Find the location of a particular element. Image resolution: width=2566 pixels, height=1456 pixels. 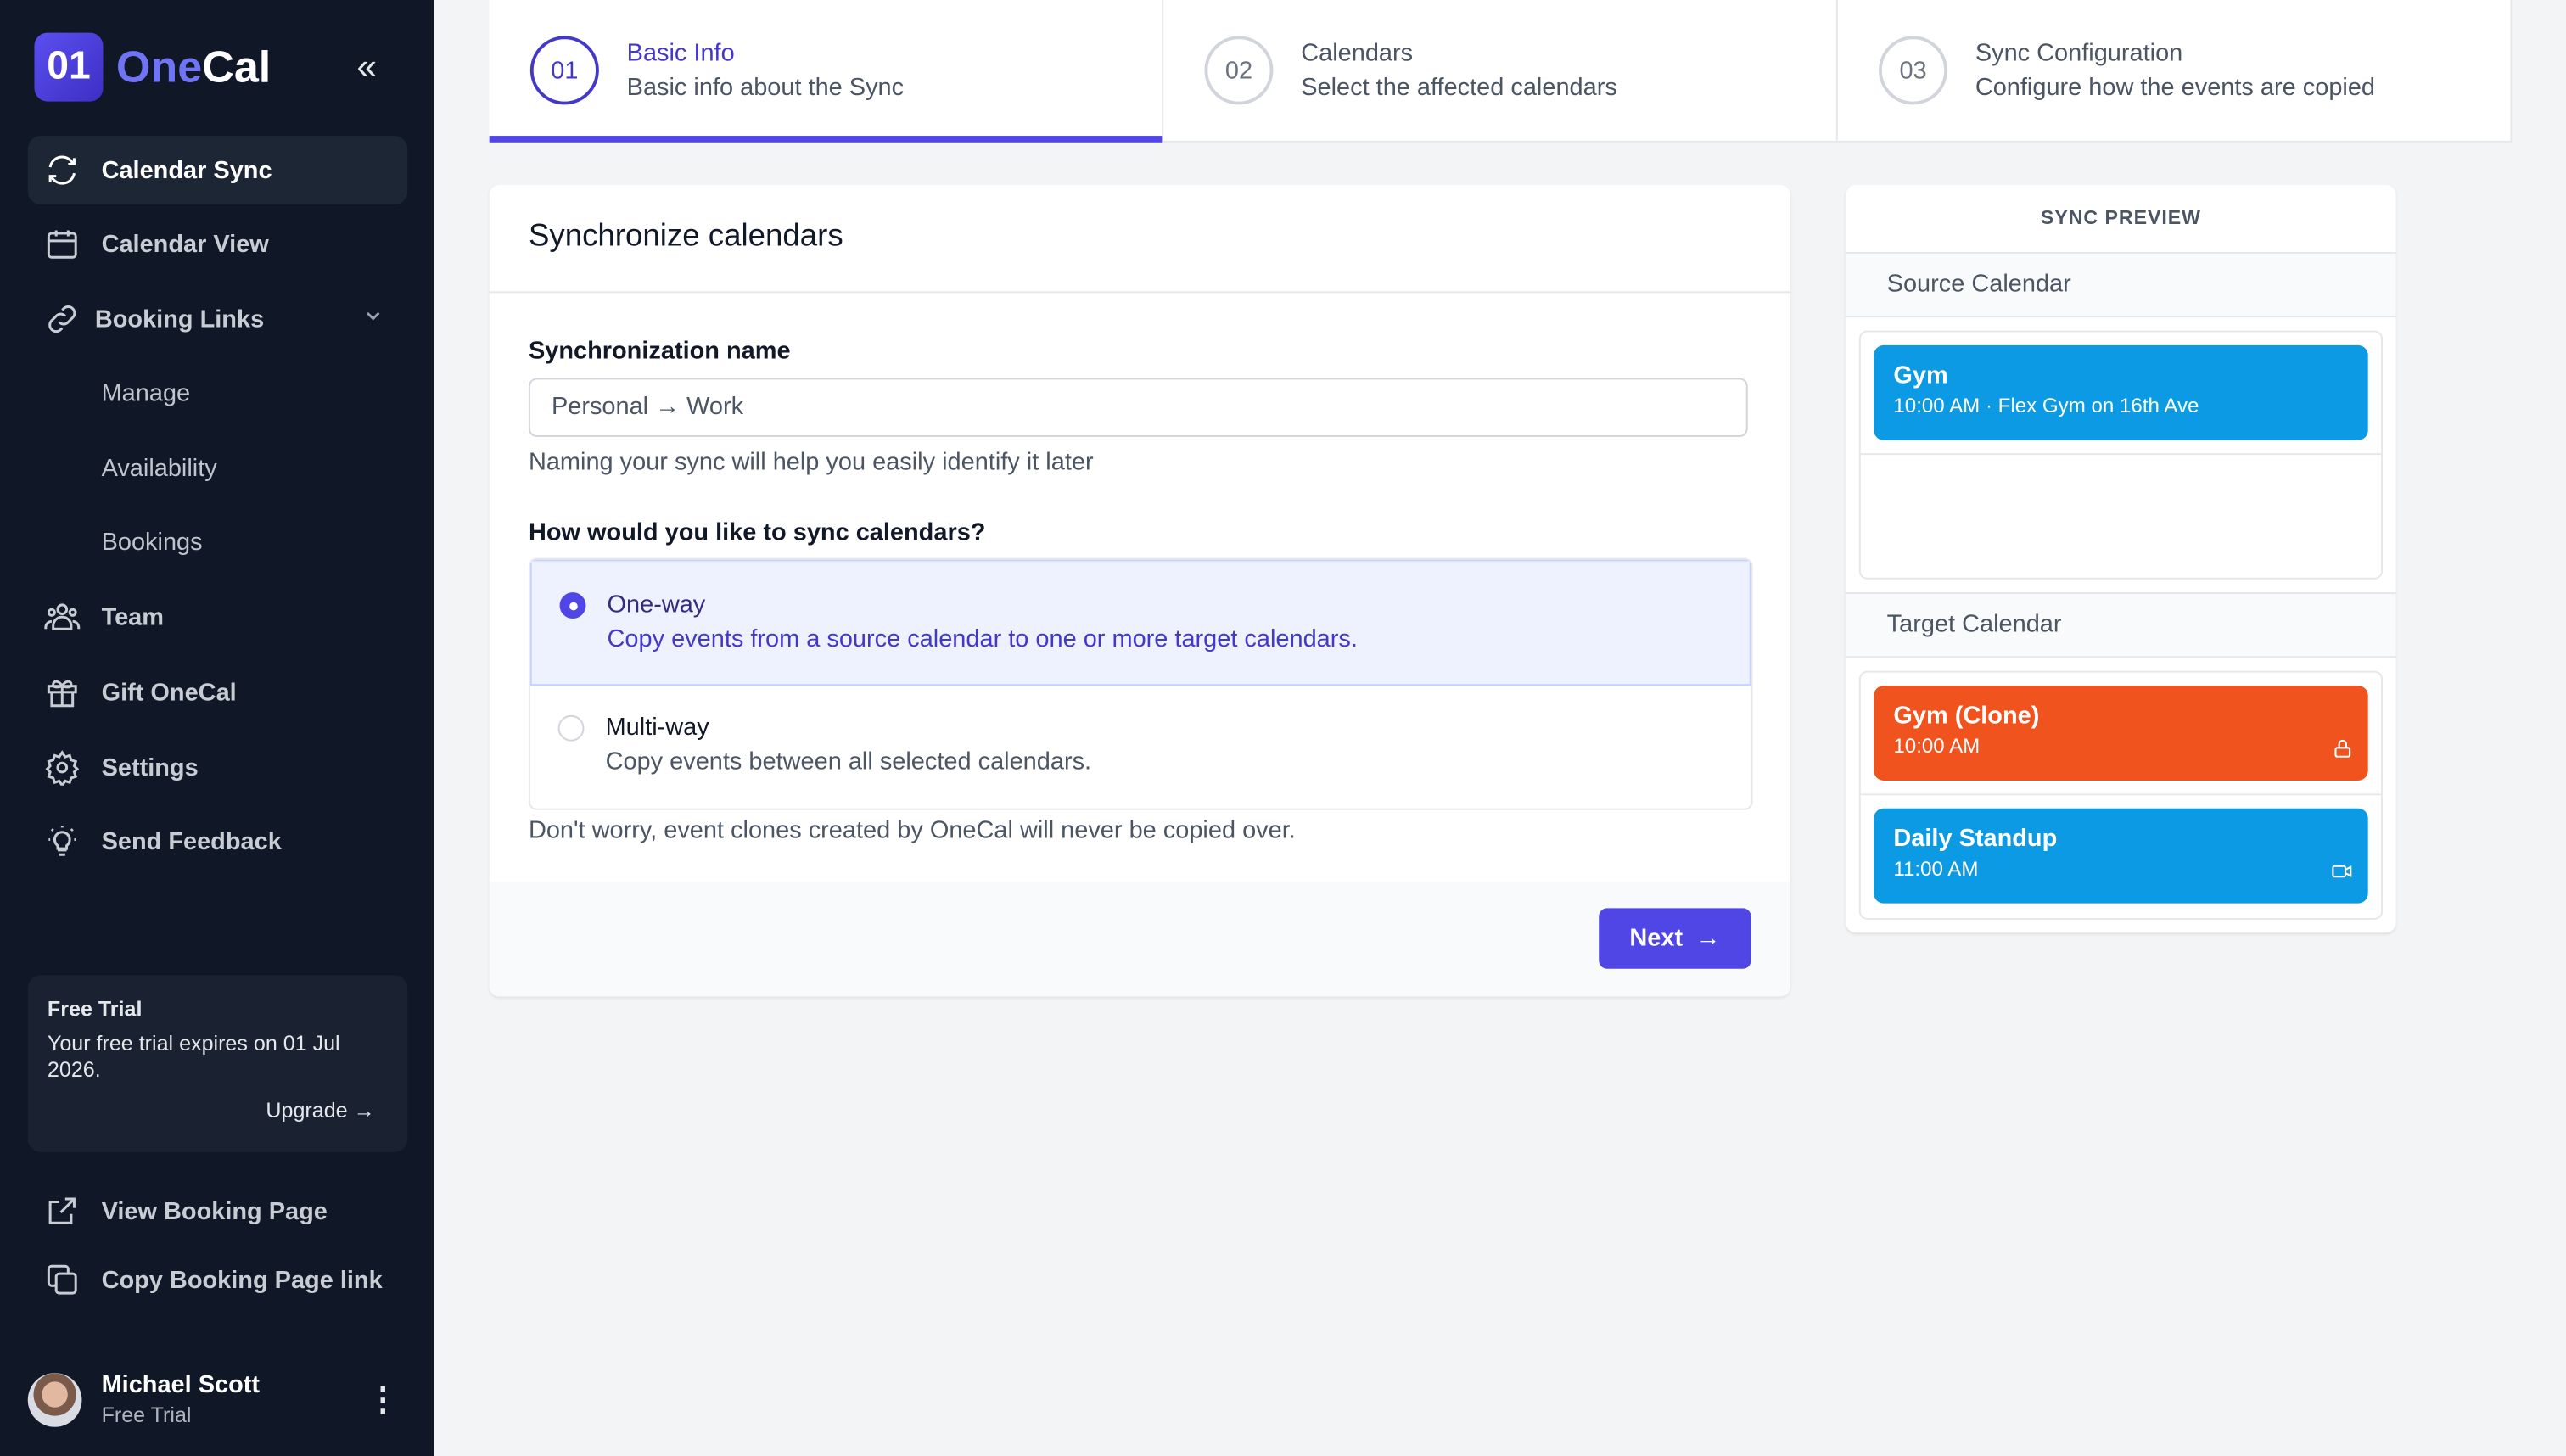

sidebar-item-calendar-view: Calendar View is located at coordinates (217, 244).